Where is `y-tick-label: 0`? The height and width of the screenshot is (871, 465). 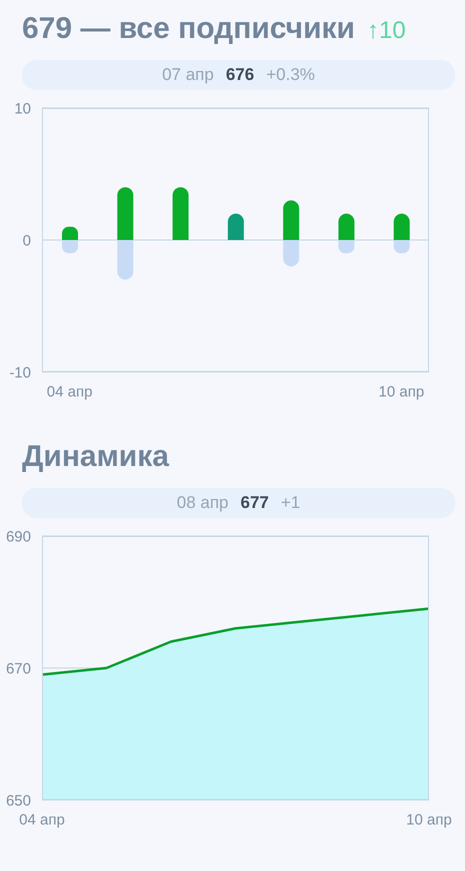 y-tick-label: 0 is located at coordinates (26, 241).